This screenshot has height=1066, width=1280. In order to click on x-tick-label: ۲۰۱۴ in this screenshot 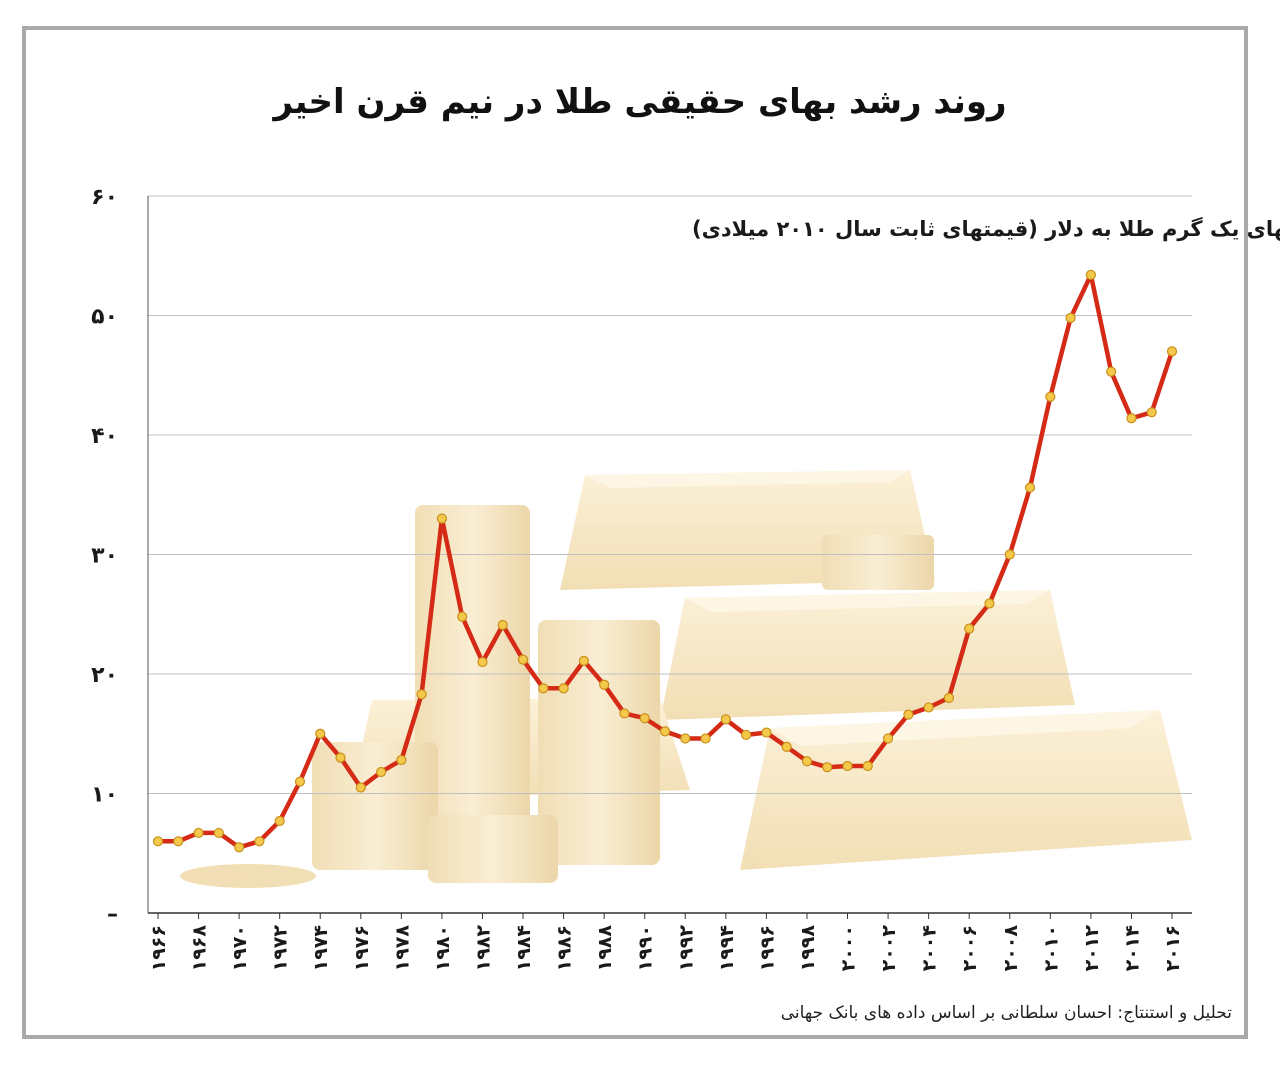, I will do `click(1132, 948)`.